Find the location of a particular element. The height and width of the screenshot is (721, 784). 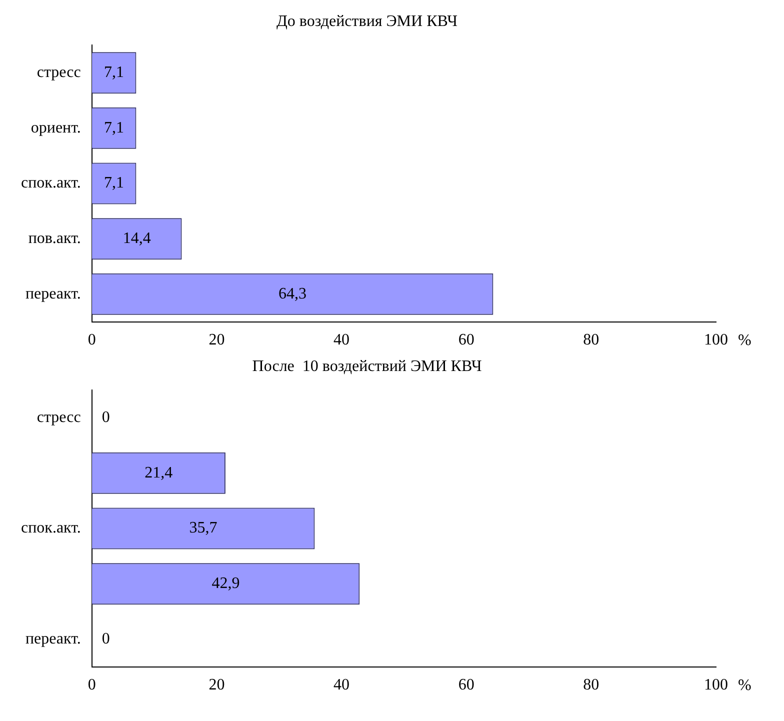

data-label: 21,4 is located at coordinates (158, 473).